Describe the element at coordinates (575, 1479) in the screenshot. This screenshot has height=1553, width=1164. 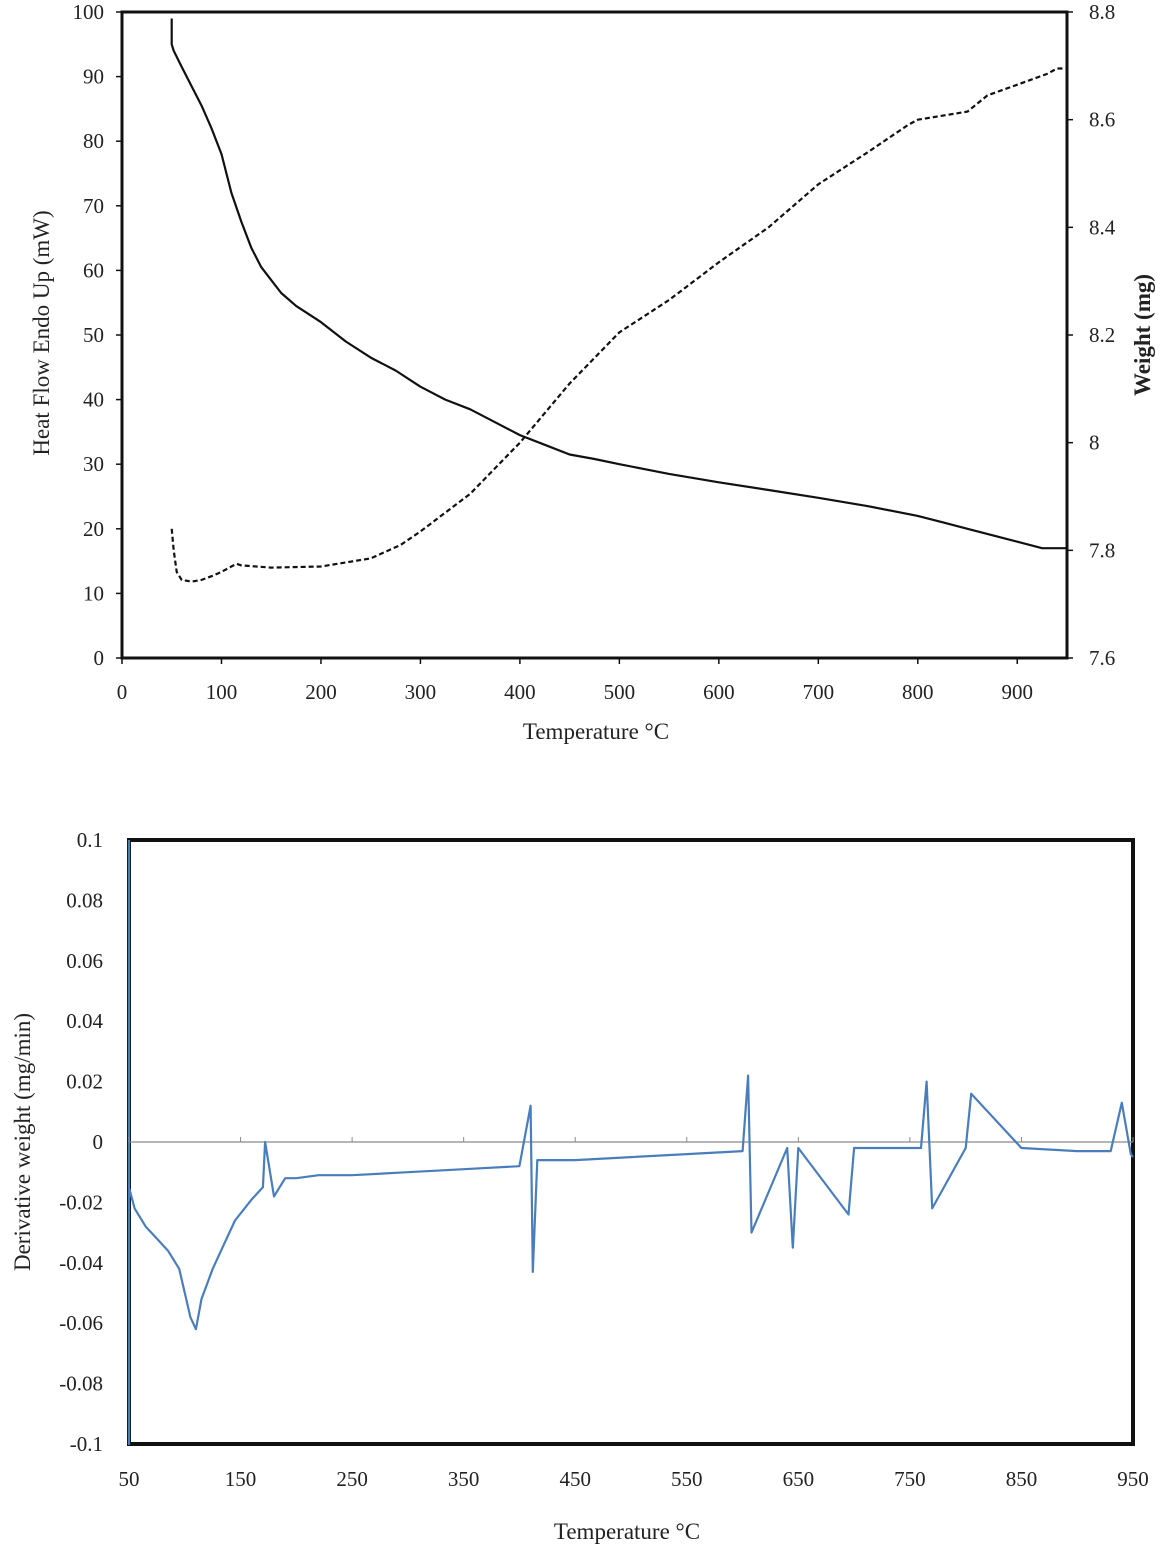
I see `x-tick-label: 450` at that location.